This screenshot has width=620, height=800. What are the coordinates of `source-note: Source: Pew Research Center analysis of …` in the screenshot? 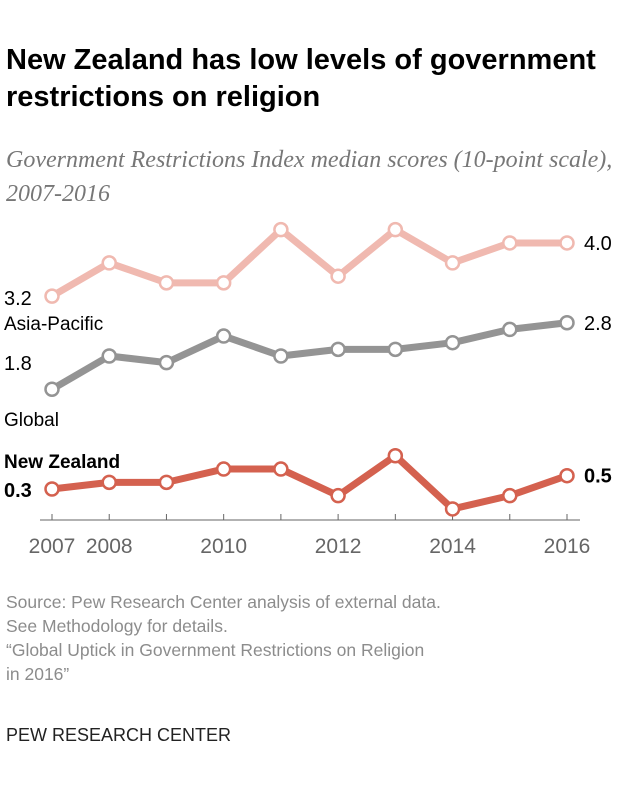 It's located at (306, 638).